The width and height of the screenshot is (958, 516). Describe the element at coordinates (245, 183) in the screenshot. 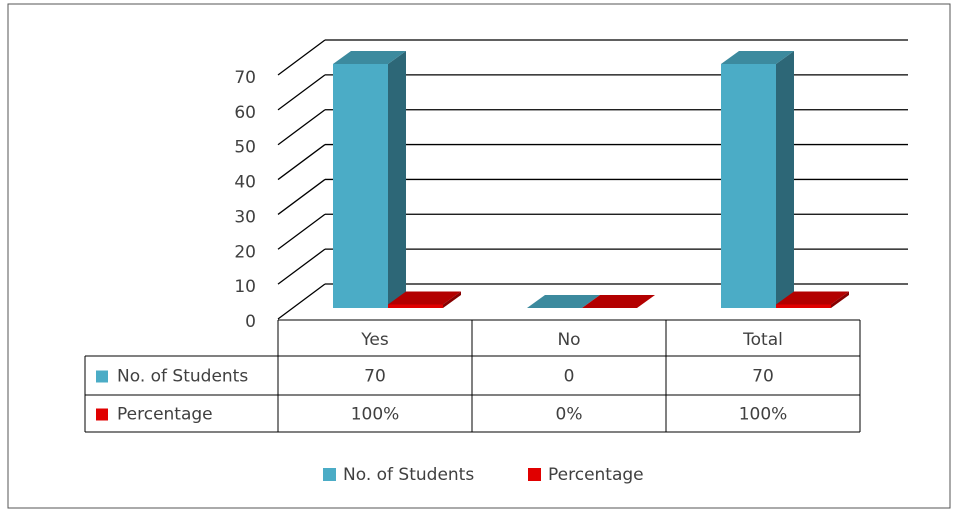

I see `y-tick-label: 40` at that location.